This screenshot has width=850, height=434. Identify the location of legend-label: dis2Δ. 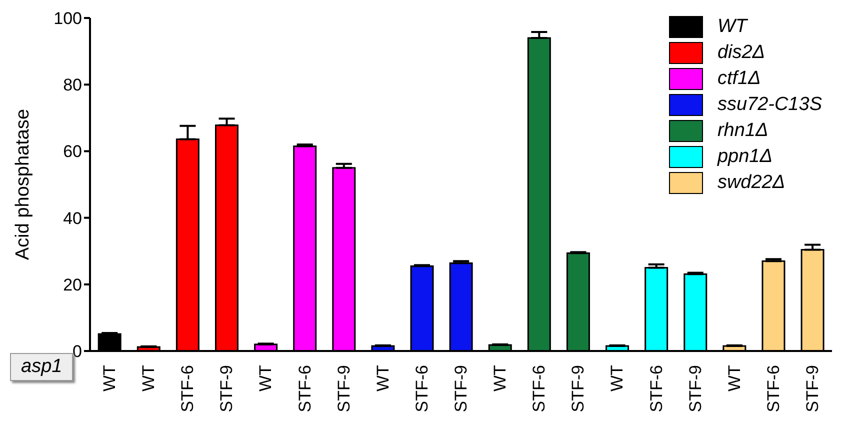
(741, 53).